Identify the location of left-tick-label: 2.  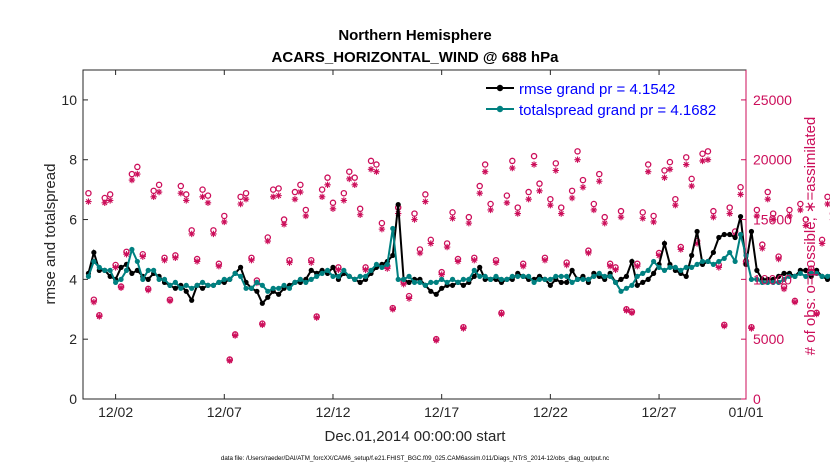
(73, 339).